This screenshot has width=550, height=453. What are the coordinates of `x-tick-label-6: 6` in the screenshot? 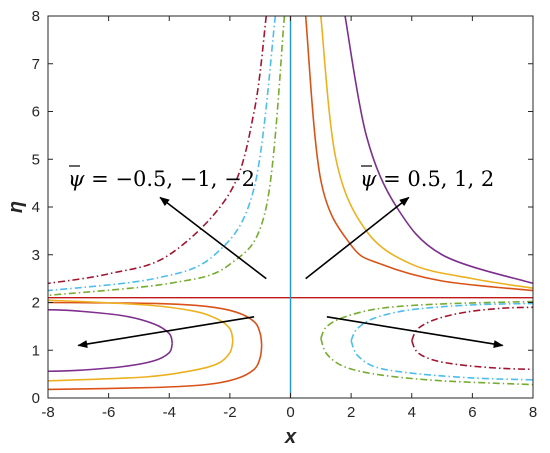 It's located at (472, 412).